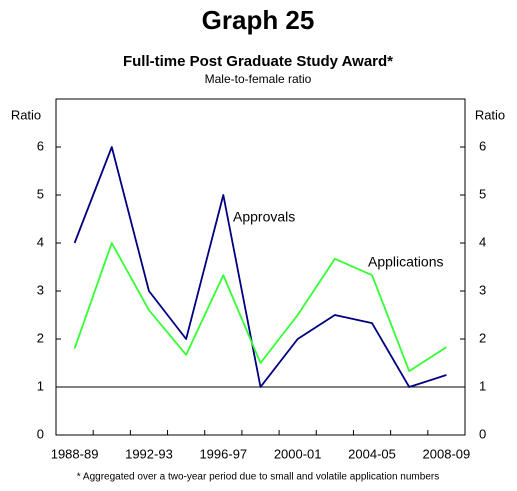 This screenshot has height=491, width=517. What do you see at coordinates (447, 453) in the screenshot?
I see `x-tick-label: 2008-09` at bounding box center [447, 453].